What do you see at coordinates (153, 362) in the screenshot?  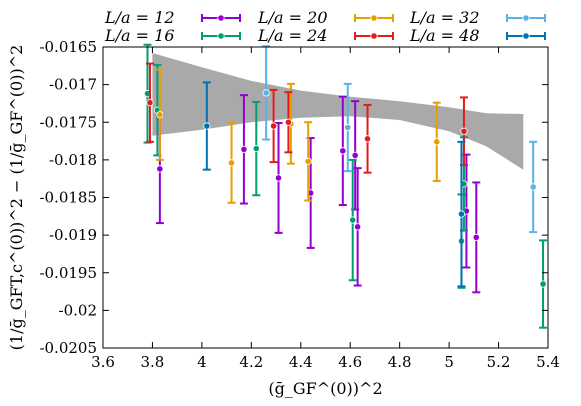 I see `x-tick-label: 3.8` at bounding box center [153, 362].